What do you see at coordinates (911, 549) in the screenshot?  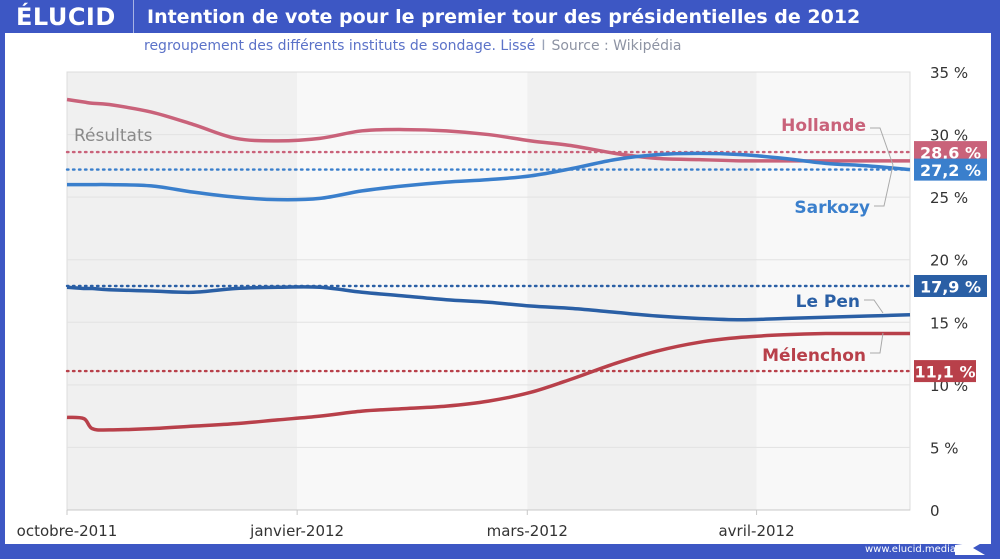 I see `footer-url: www.elucid.media` at bounding box center [911, 549].